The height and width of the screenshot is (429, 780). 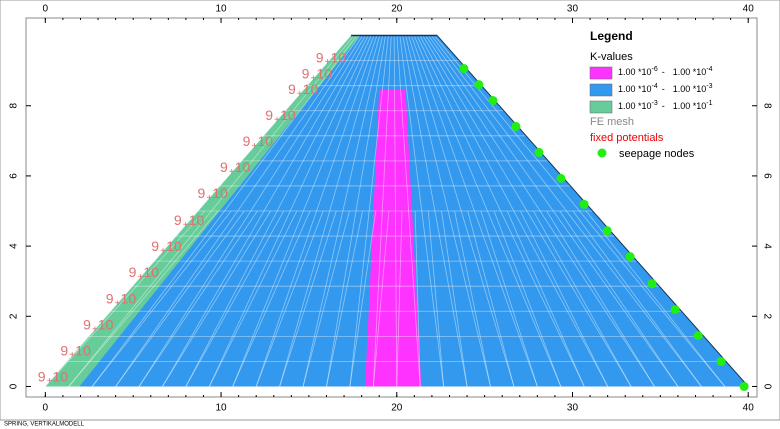 I want to click on x-tick-label: 30, so click(x=573, y=9).